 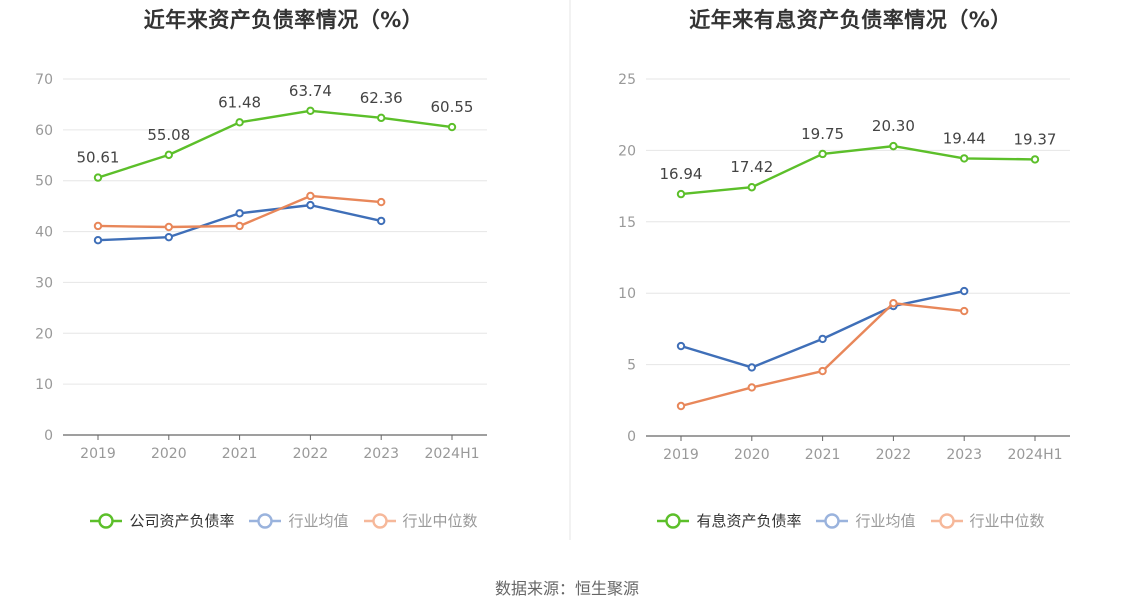 I want to click on data-source-note: 数据来源：恒生聚源, so click(x=566, y=588).